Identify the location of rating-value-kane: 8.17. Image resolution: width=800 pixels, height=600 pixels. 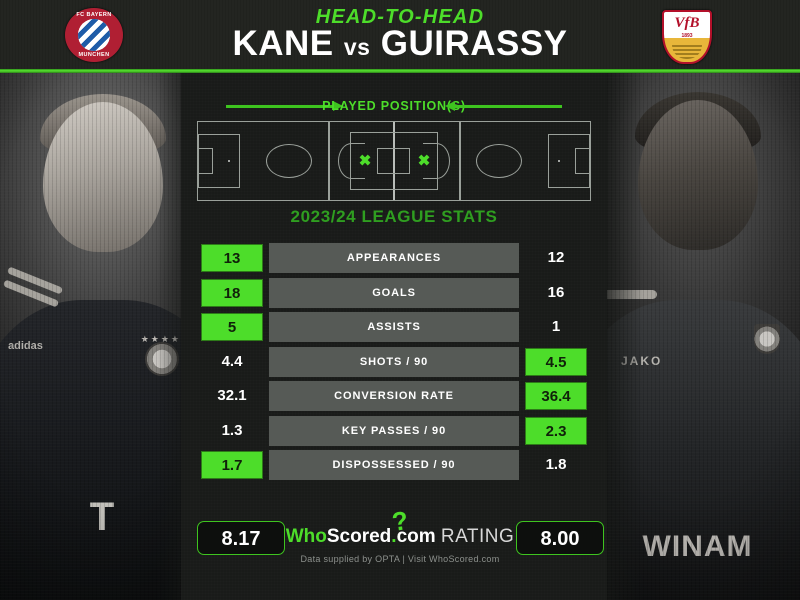
(241, 538).